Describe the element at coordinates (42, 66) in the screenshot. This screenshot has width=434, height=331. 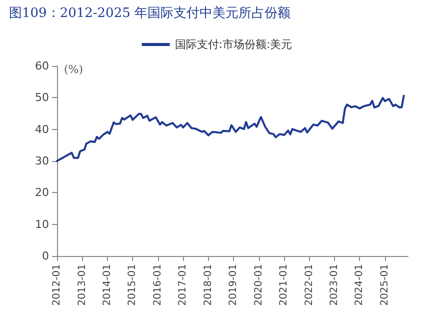
I see `y-tick-label: 60` at that location.